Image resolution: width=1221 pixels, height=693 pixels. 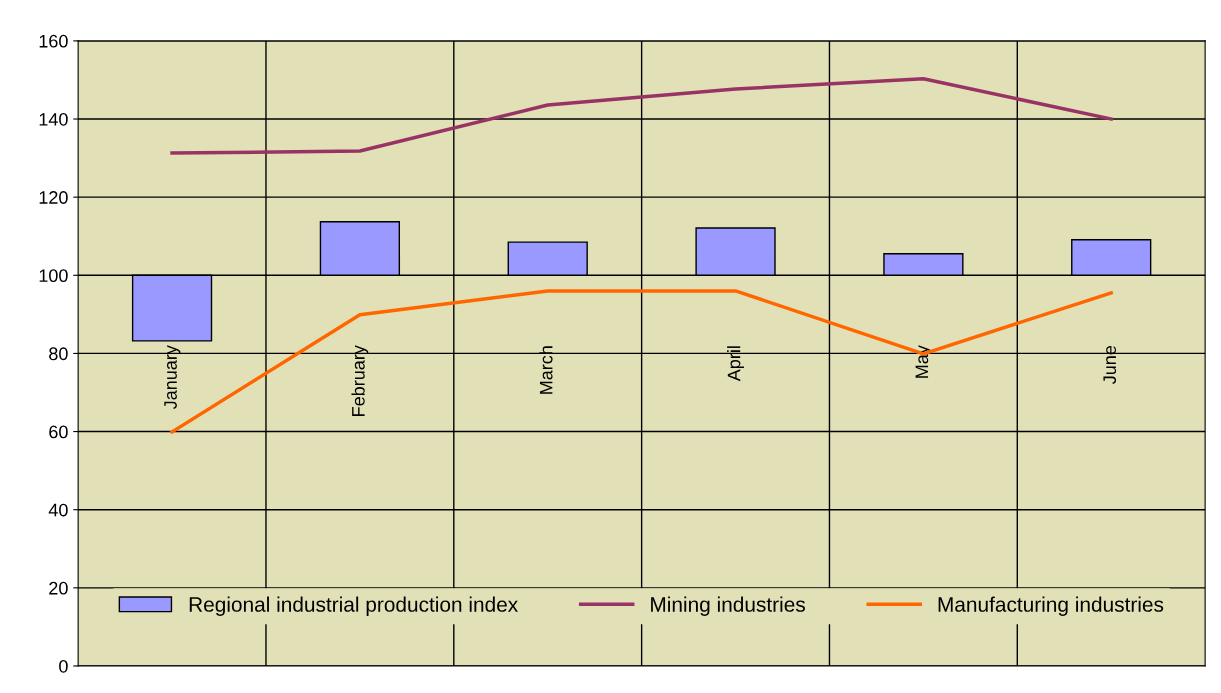 I want to click on x-tick-label: April, so click(x=735, y=364).